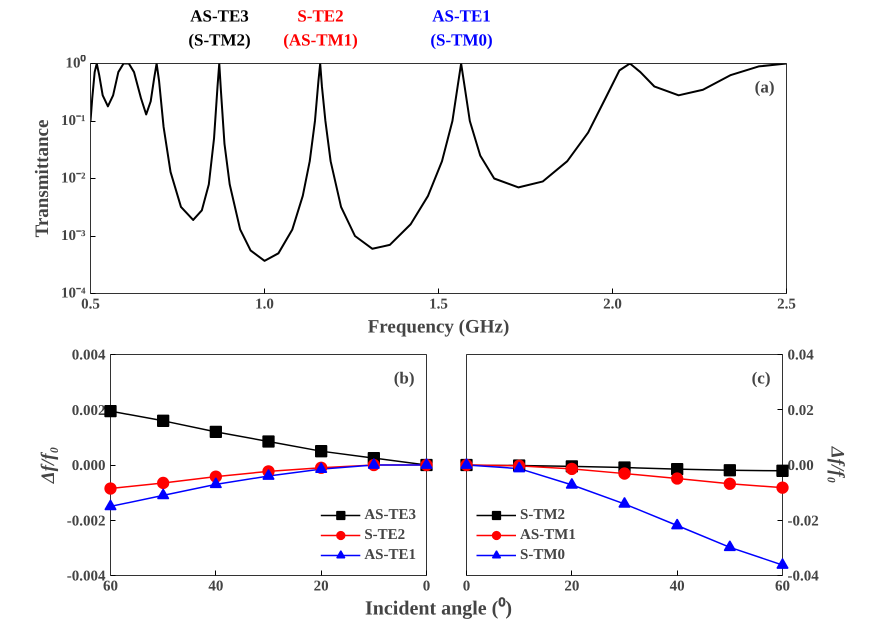 The width and height of the screenshot is (872, 623). What do you see at coordinates (219, 28) in the screenshot?
I see `text: AS-TE3 (S-TM2)` at bounding box center [219, 28].